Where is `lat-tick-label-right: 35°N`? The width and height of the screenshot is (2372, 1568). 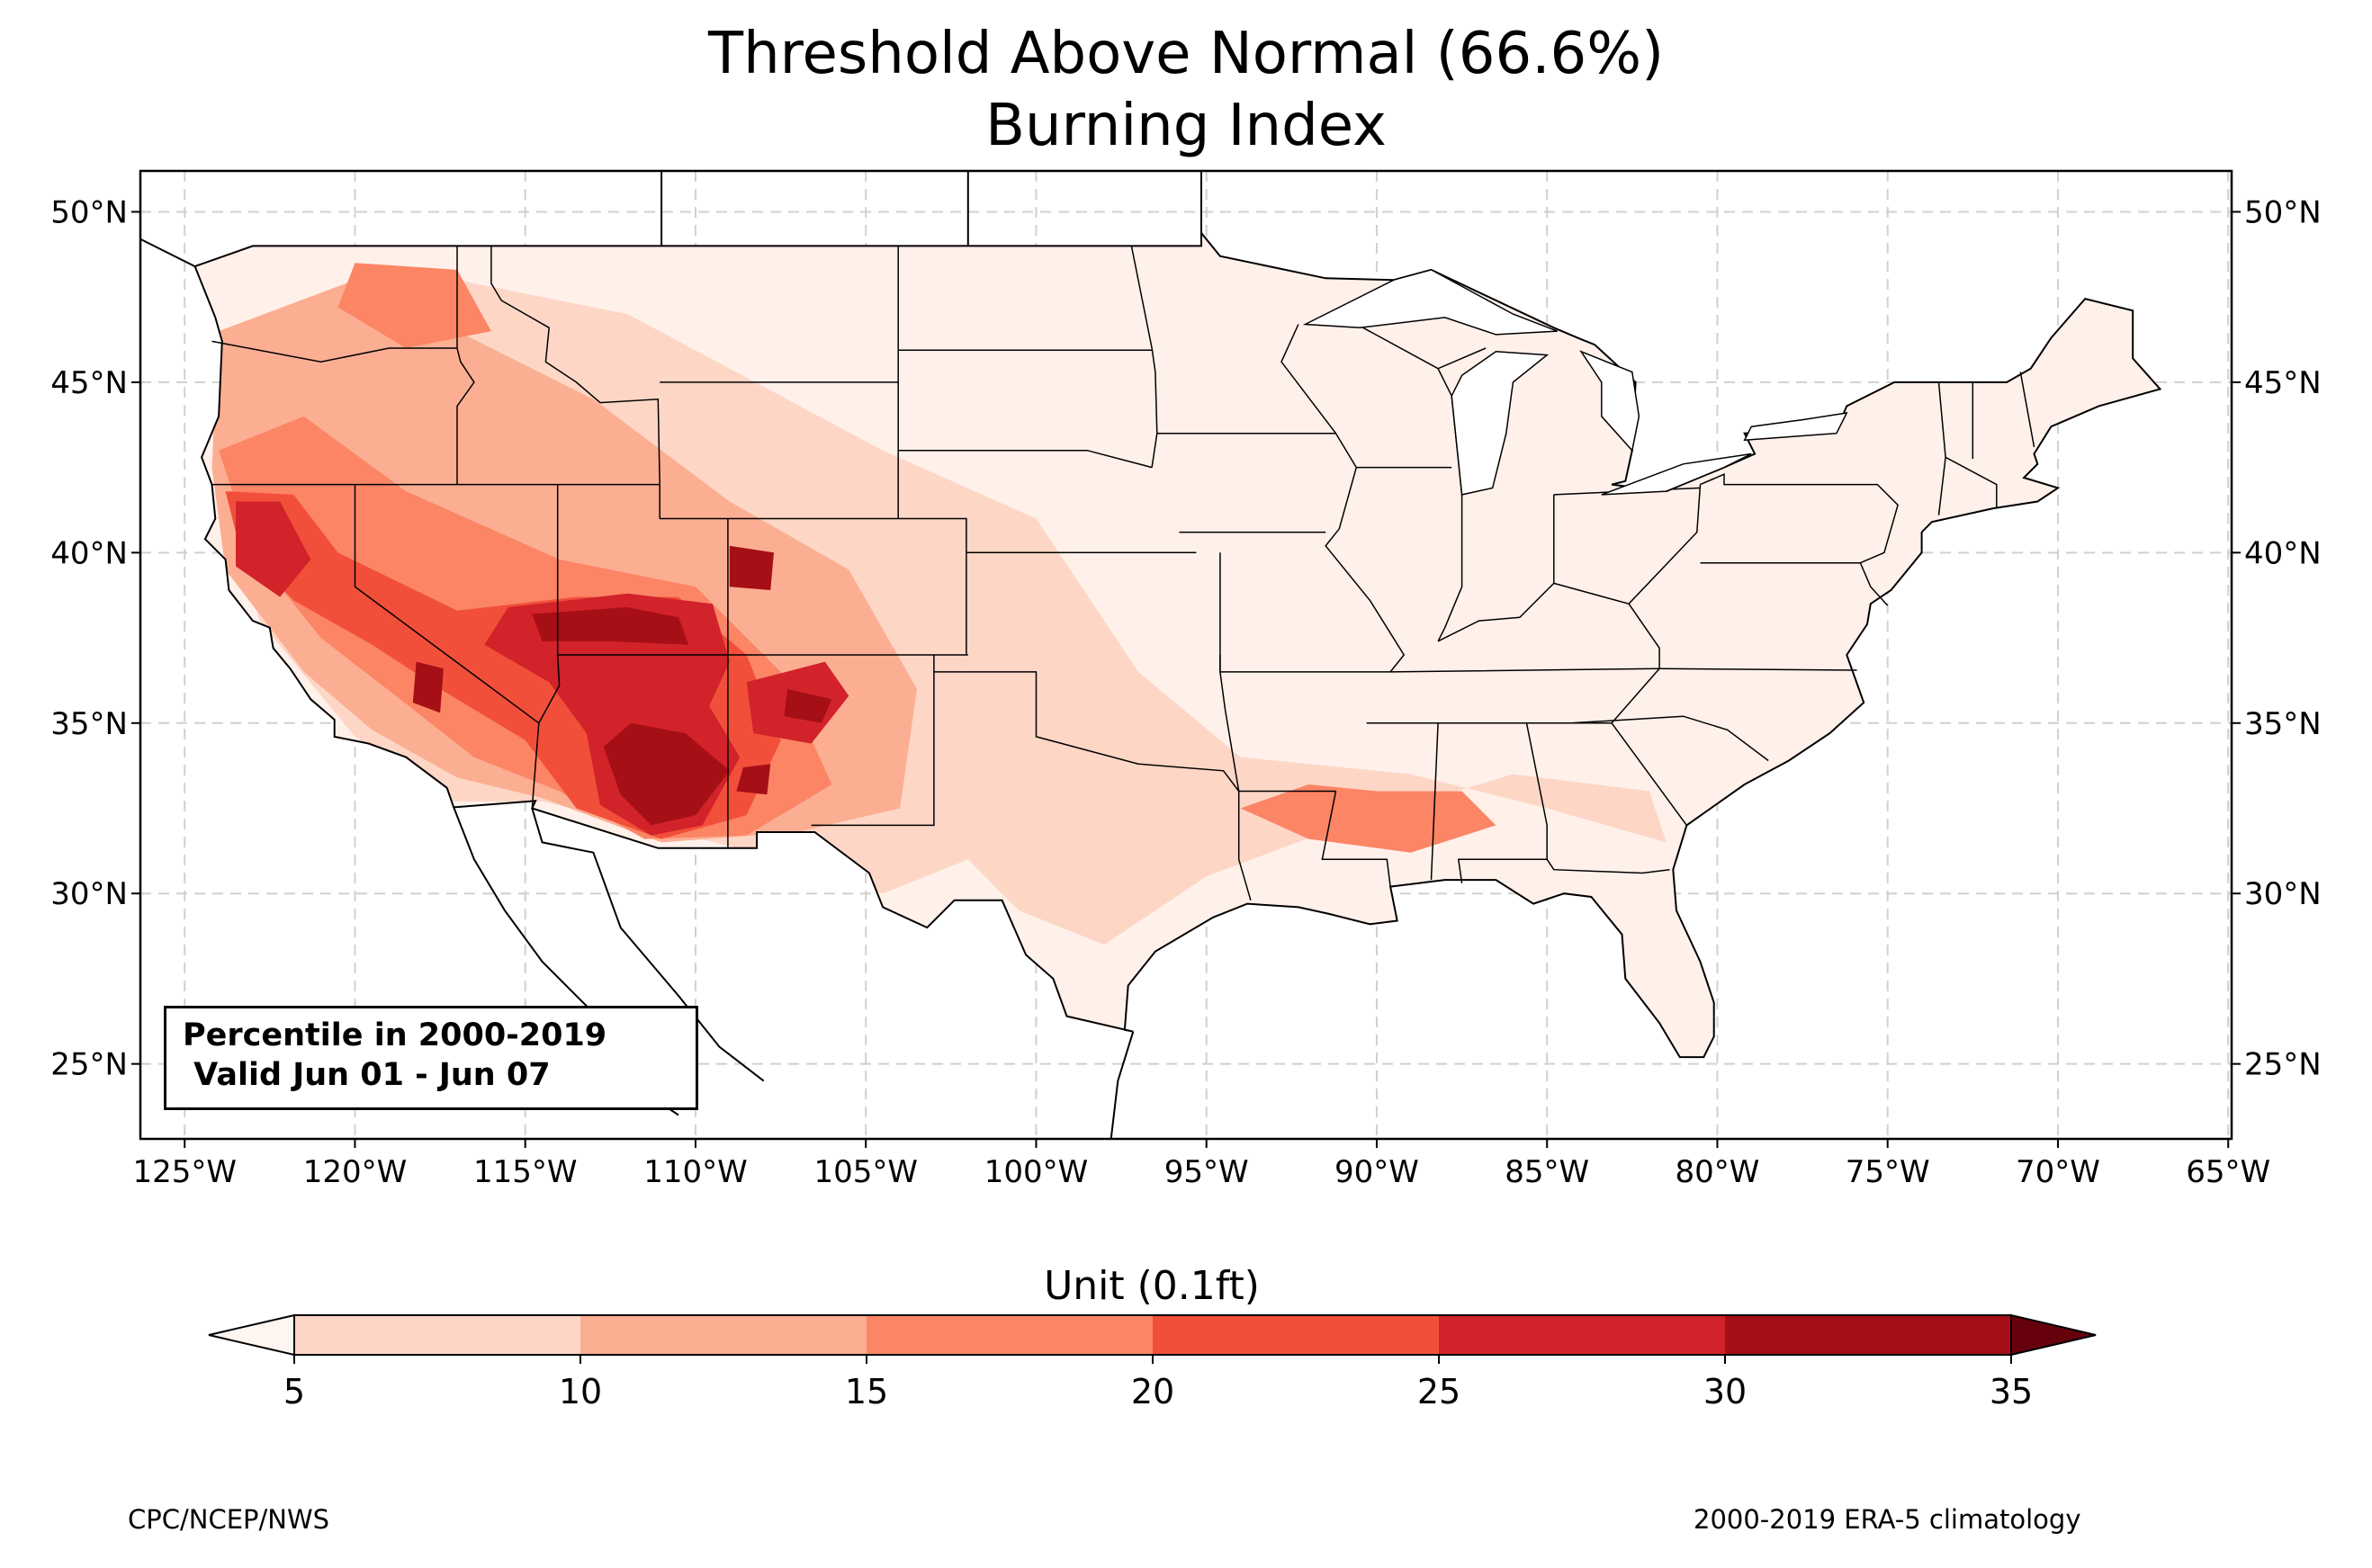
lat-tick-label-right: 35°N is located at coordinates (2283, 724).